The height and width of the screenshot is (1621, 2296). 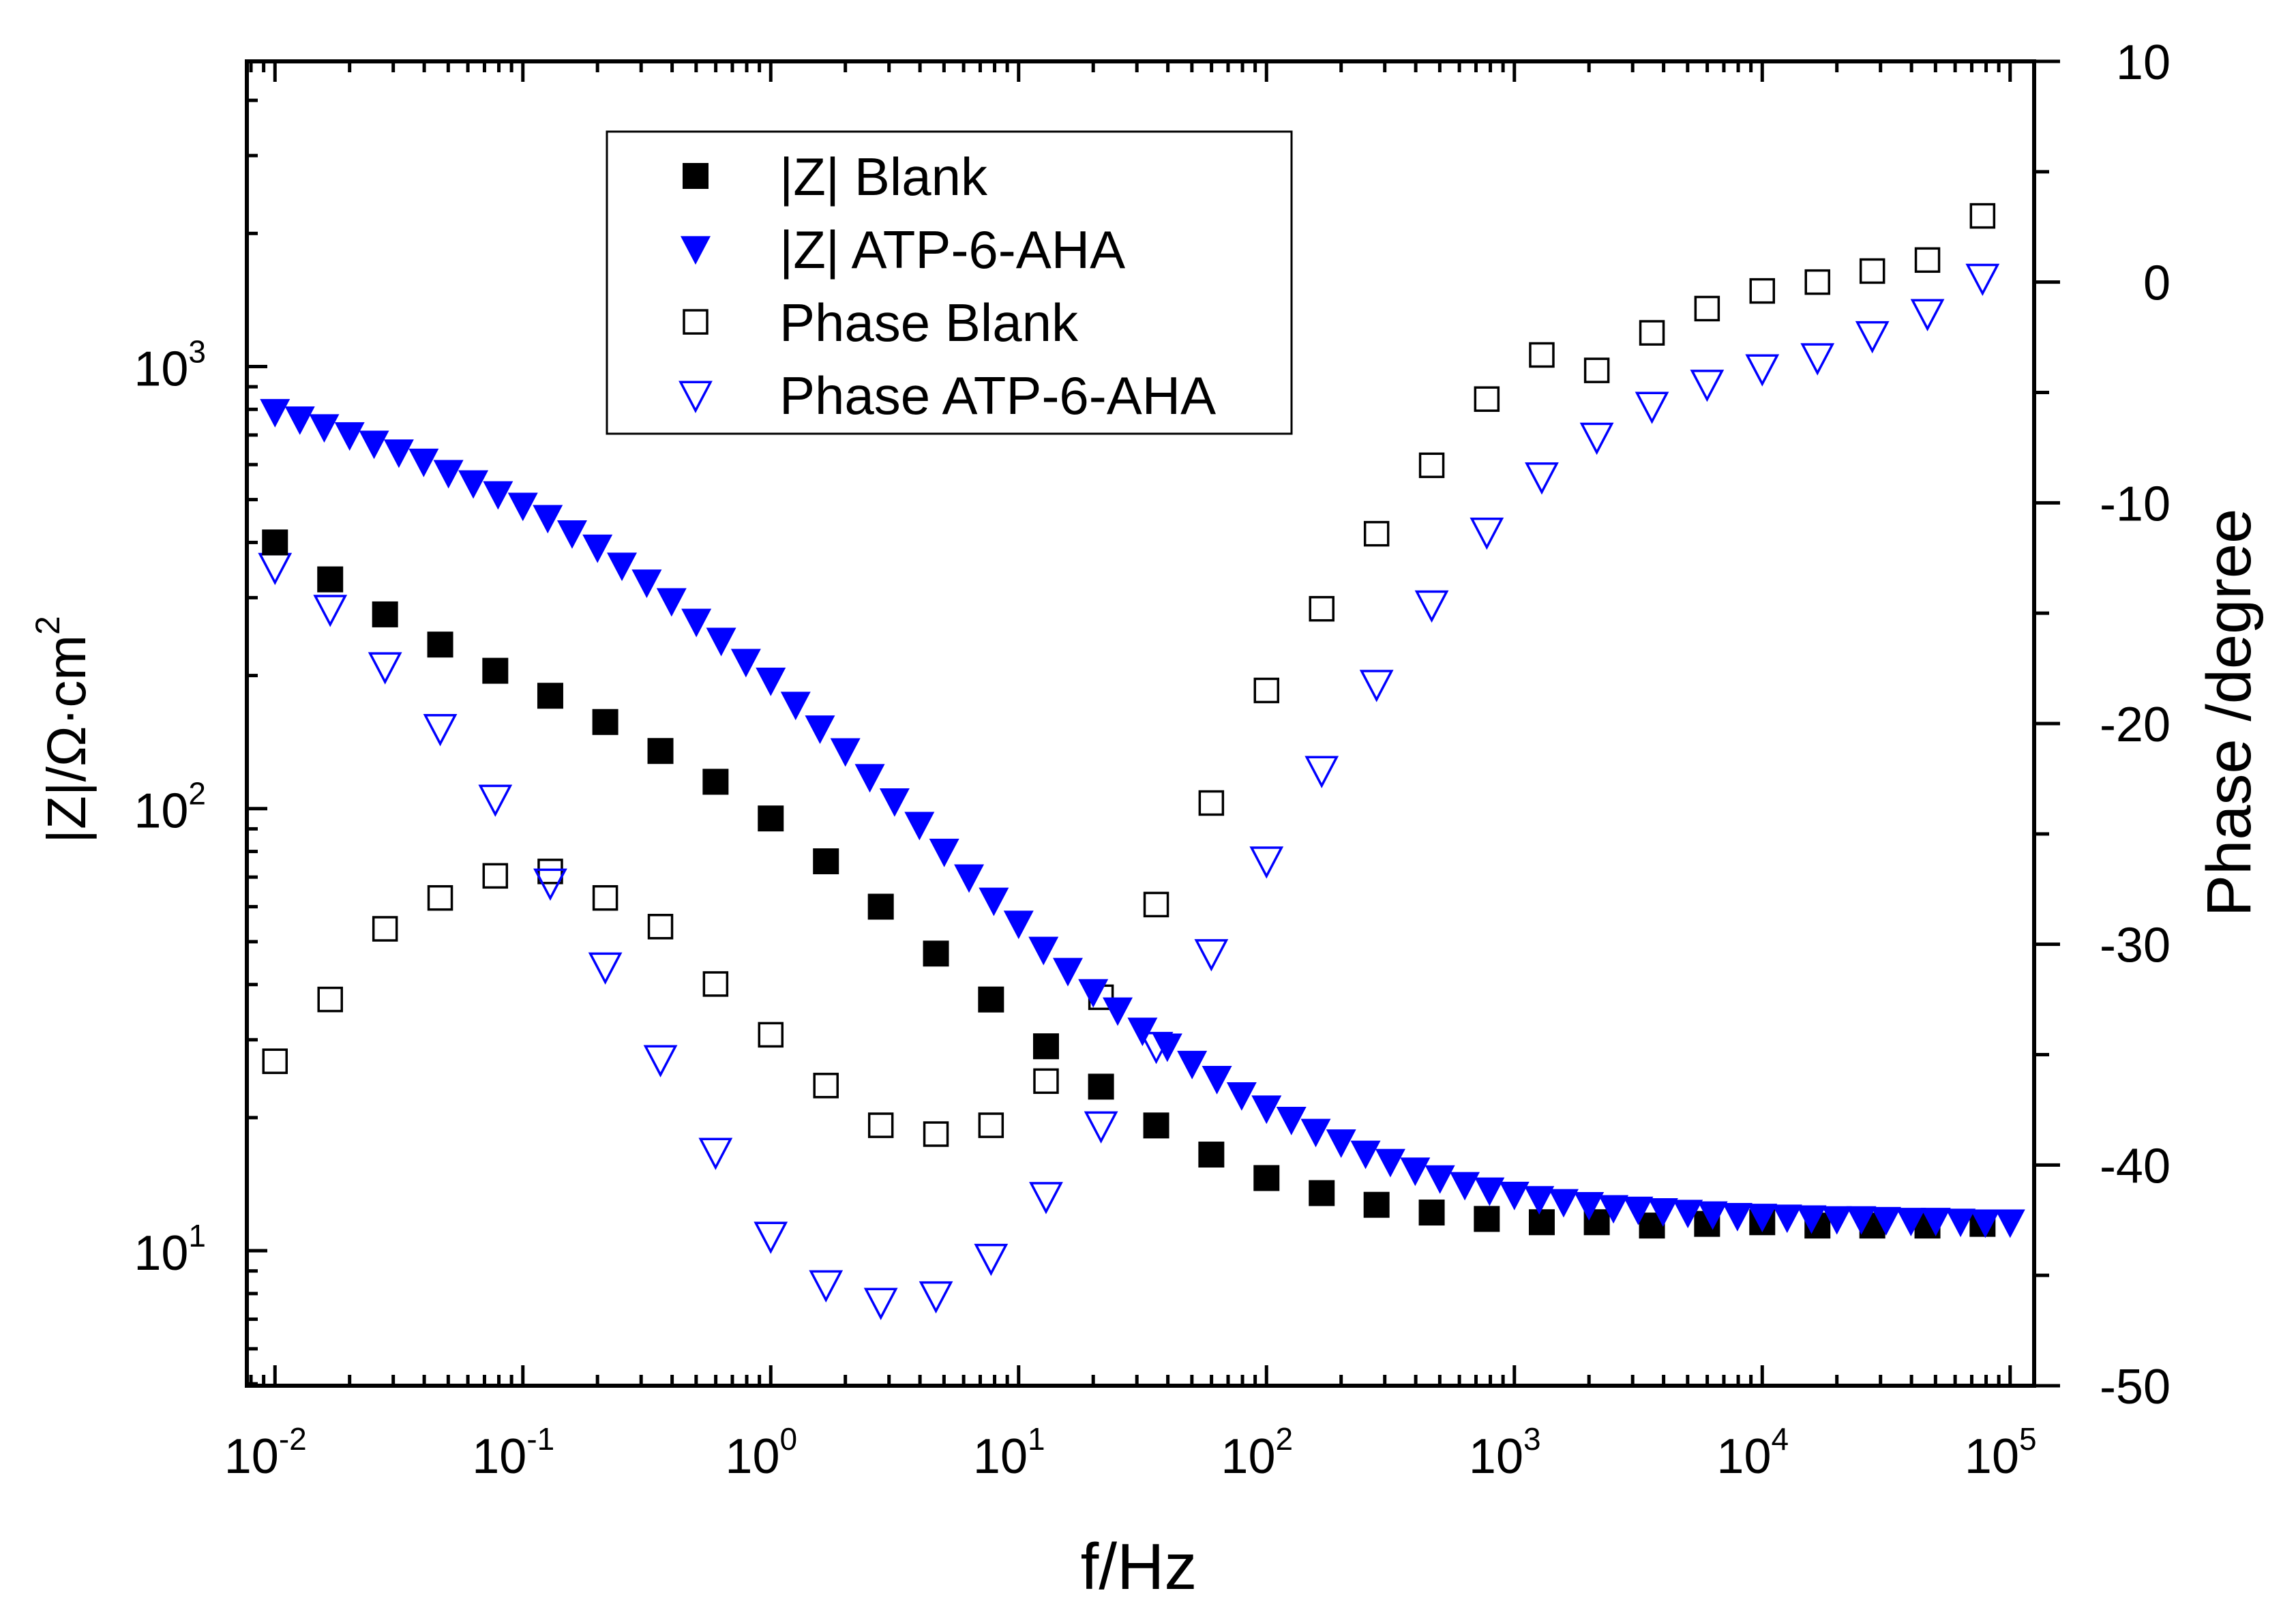 I want to click on x-tick-label: 10⁵, so click(x=2001, y=1452).